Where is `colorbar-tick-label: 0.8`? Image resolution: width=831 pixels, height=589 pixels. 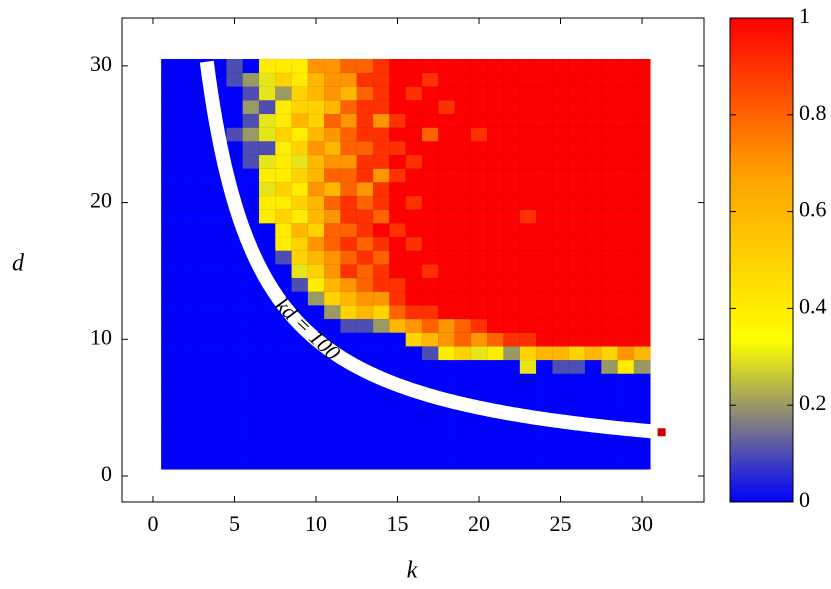
colorbar-tick-label: 0.8 is located at coordinates (813, 112).